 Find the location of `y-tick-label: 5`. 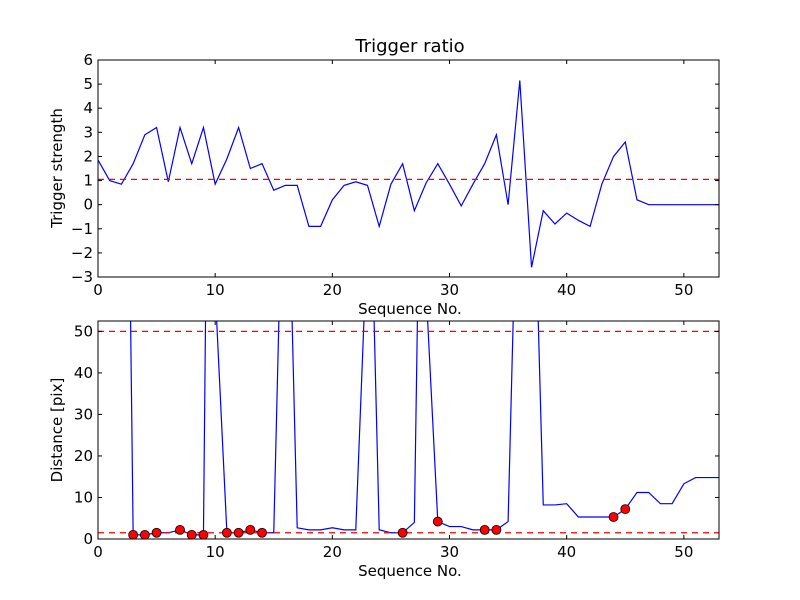

y-tick-label: 5 is located at coordinates (88, 84).